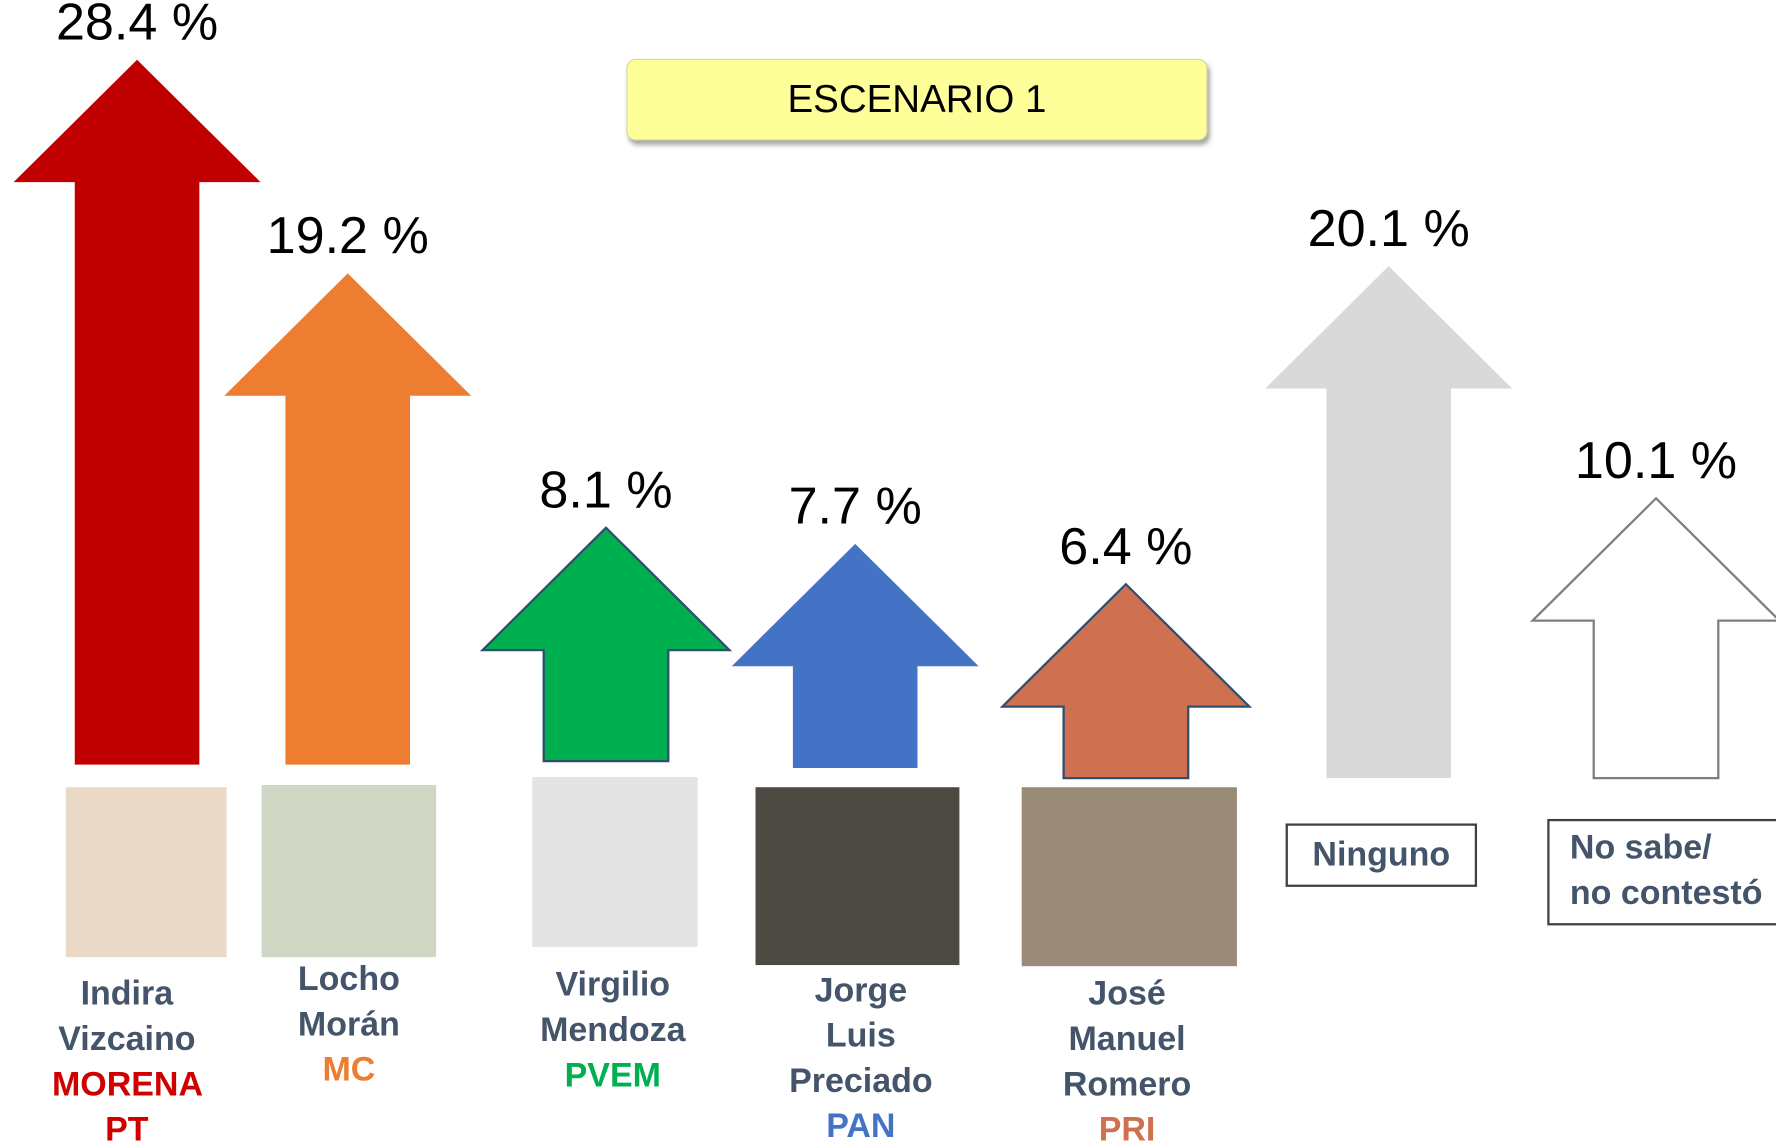 The height and width of the screenshot is (1142, 1776). I want to click on candidate-name: Locho Morán, so click(348, 1002).